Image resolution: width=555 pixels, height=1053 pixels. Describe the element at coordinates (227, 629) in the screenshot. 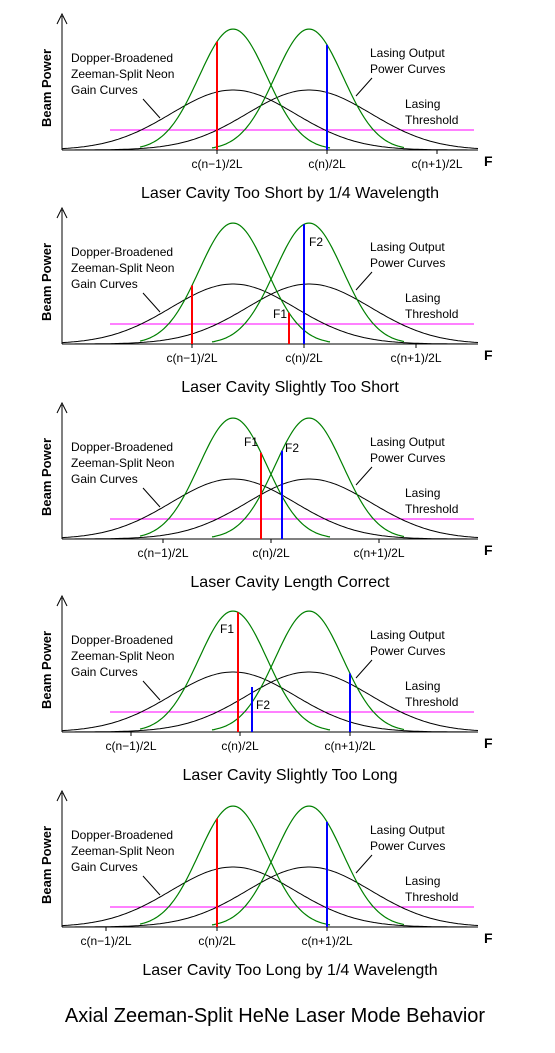

I see `panel-4-mode-f1-label: F1` at that location.